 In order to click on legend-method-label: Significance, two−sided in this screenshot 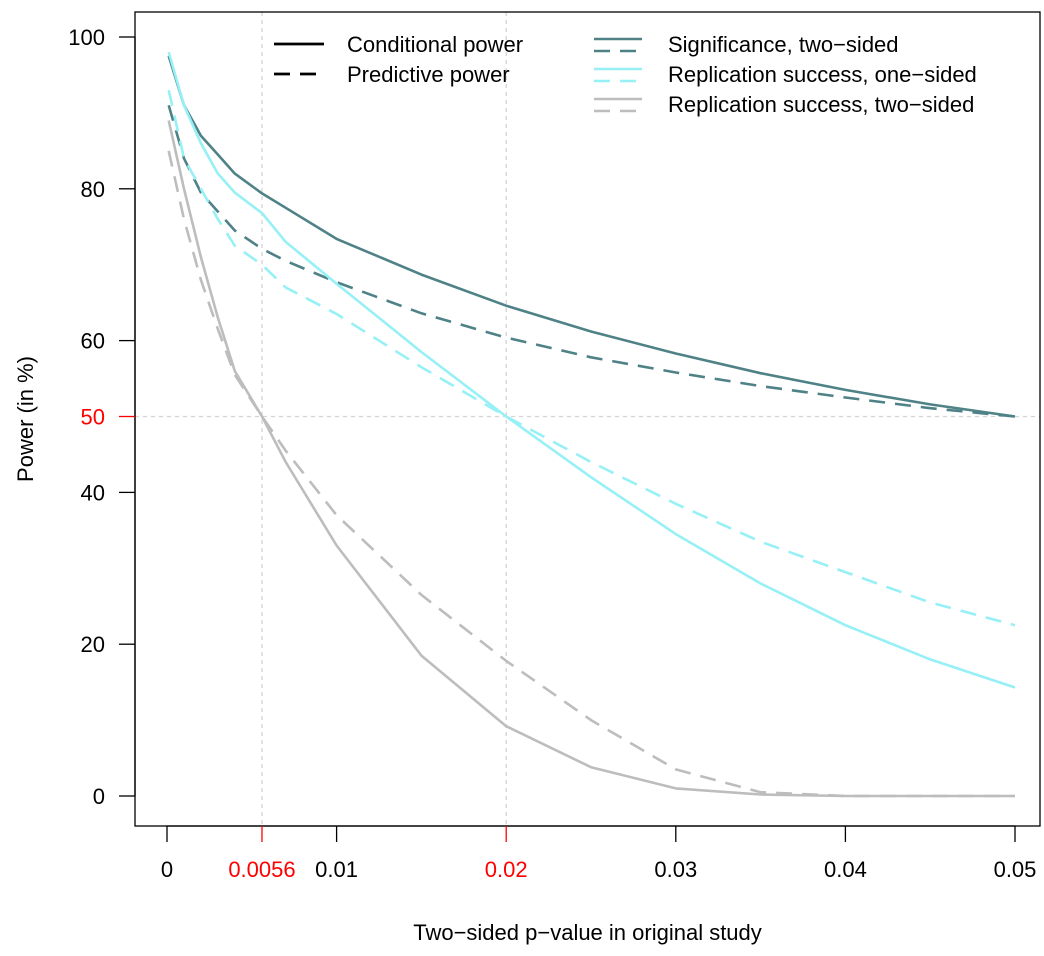, I will do `click(783, 44)`.